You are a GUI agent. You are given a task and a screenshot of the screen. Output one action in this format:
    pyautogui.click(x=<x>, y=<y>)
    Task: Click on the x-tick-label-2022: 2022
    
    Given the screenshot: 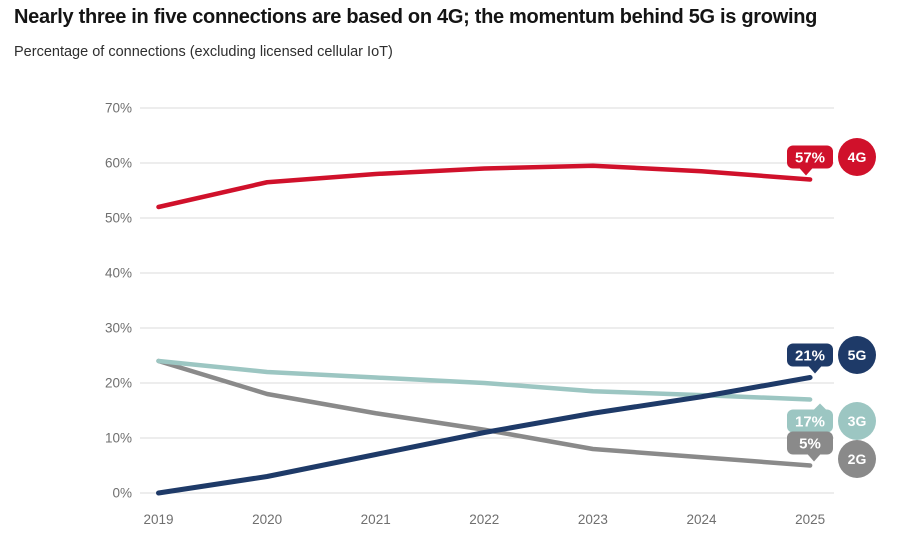 What is the action you would take?
    pyautogui.click(x=484, y=519)
    